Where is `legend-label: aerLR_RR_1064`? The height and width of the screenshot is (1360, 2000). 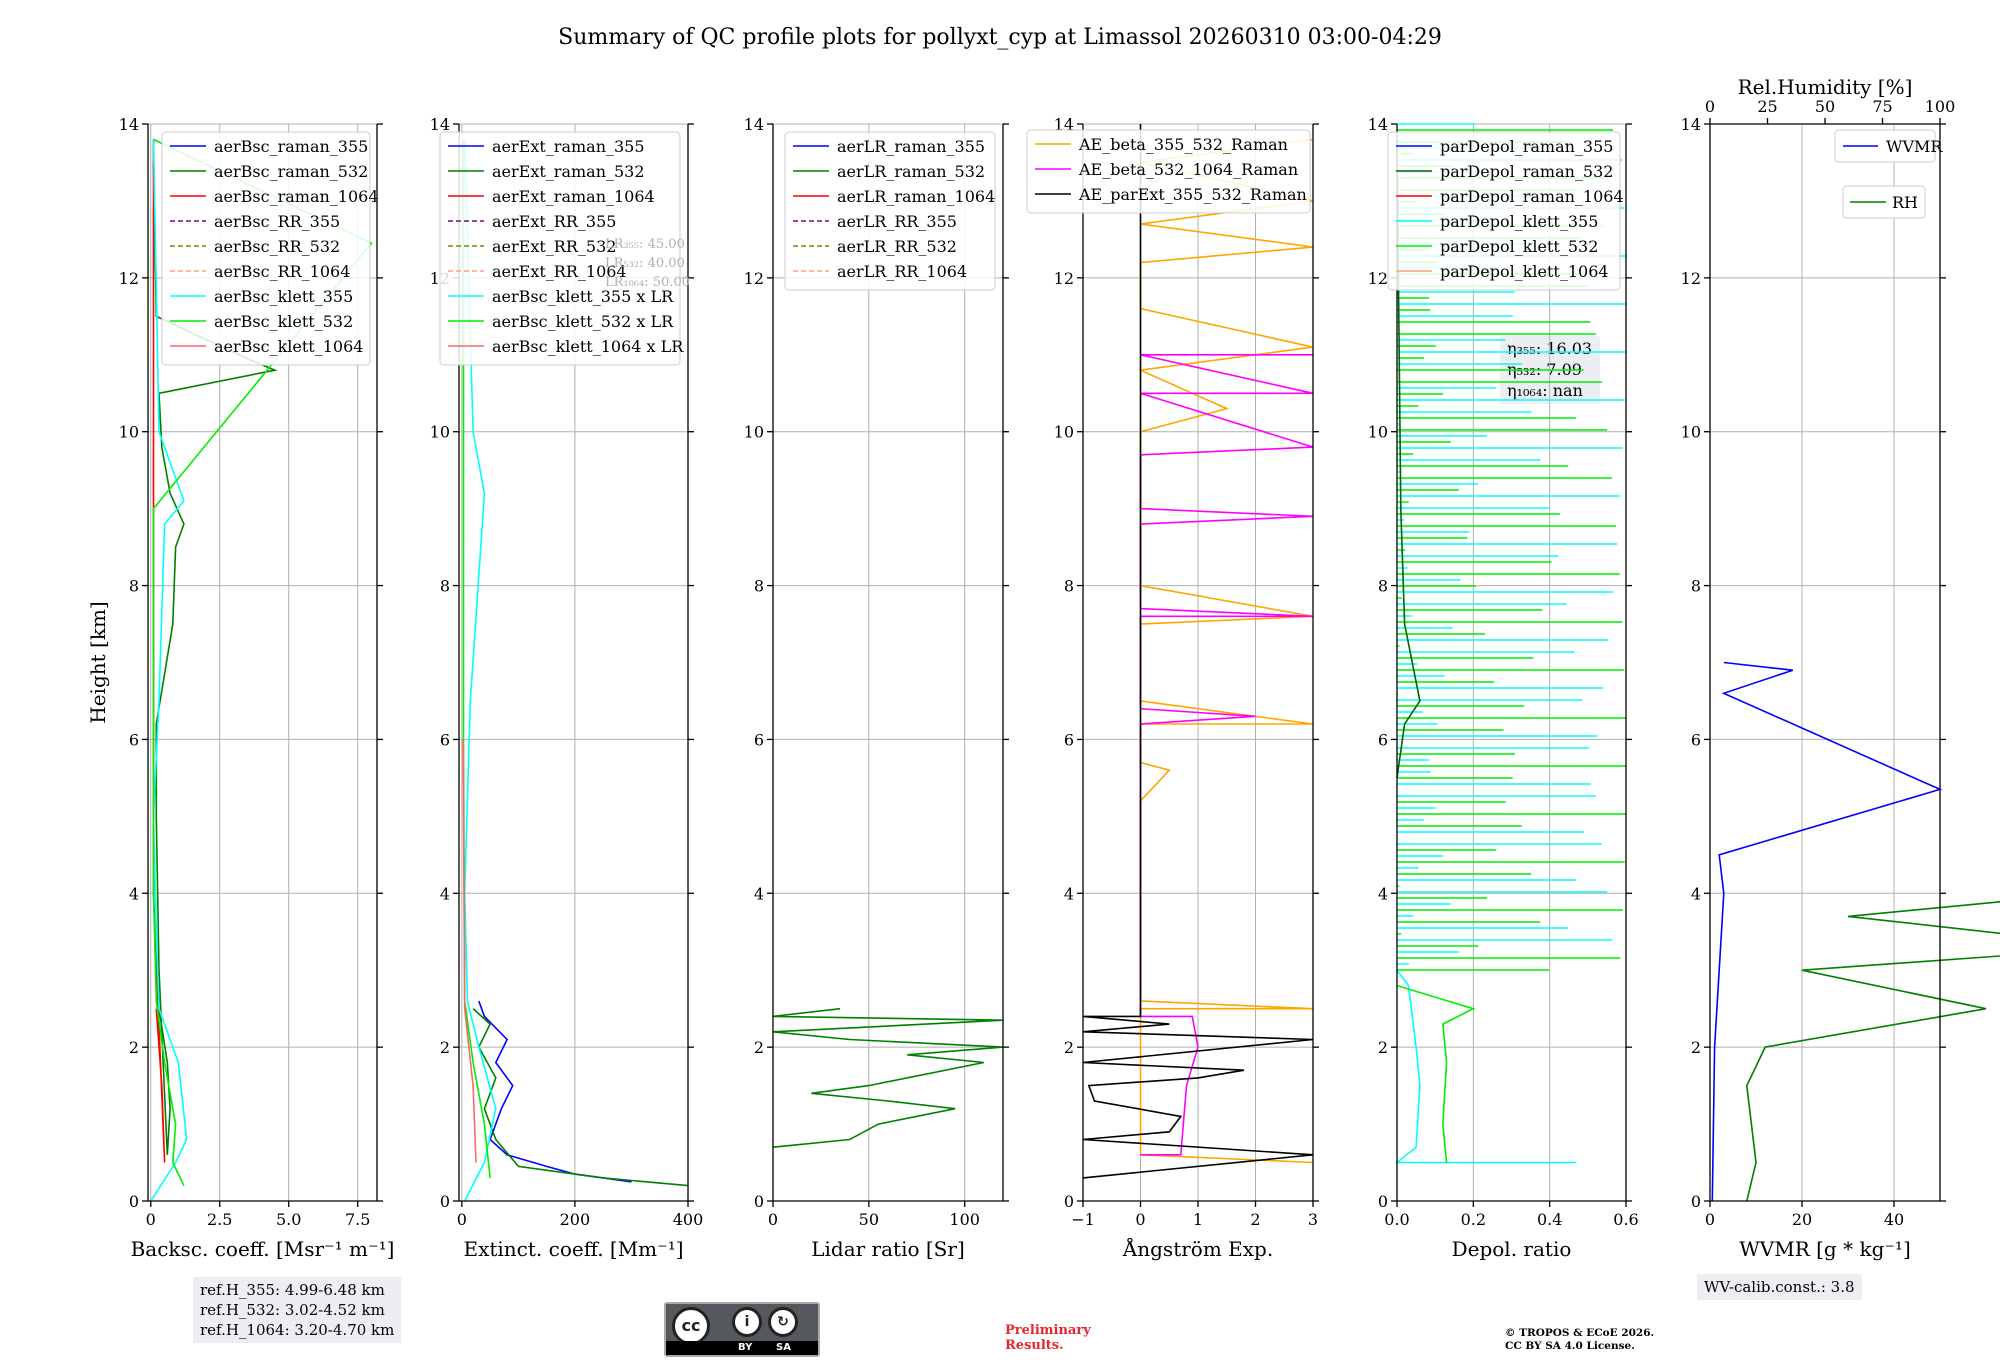
legend-label: aerLR_RR_1064 is located at coordinates (902, 271).